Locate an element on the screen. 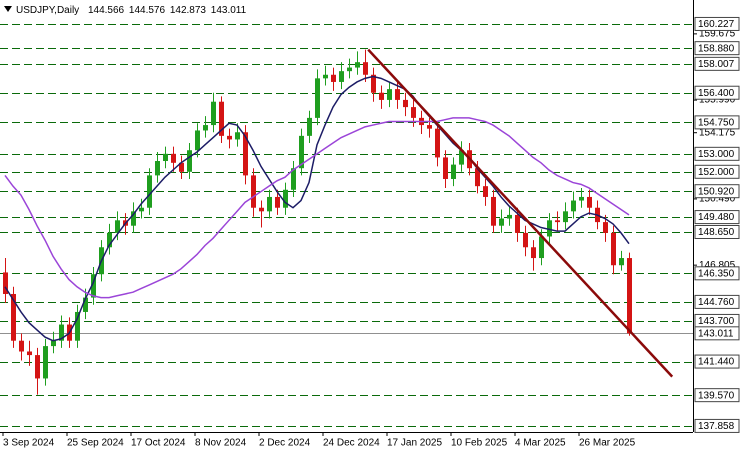  level-label: 149.480 is located at coordinates (716, 217).